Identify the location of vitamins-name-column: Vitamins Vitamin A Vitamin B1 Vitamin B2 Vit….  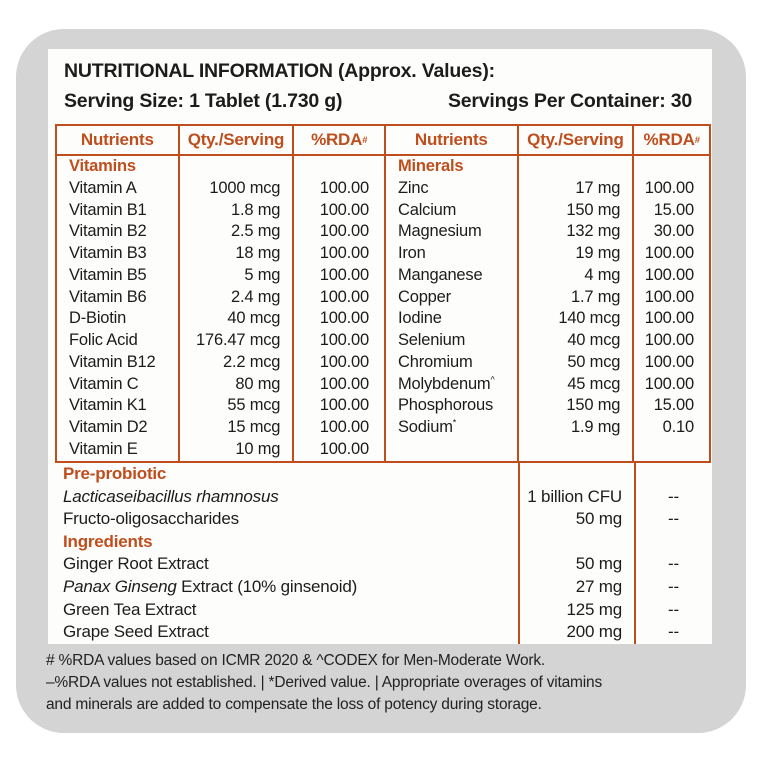
(116, 308).